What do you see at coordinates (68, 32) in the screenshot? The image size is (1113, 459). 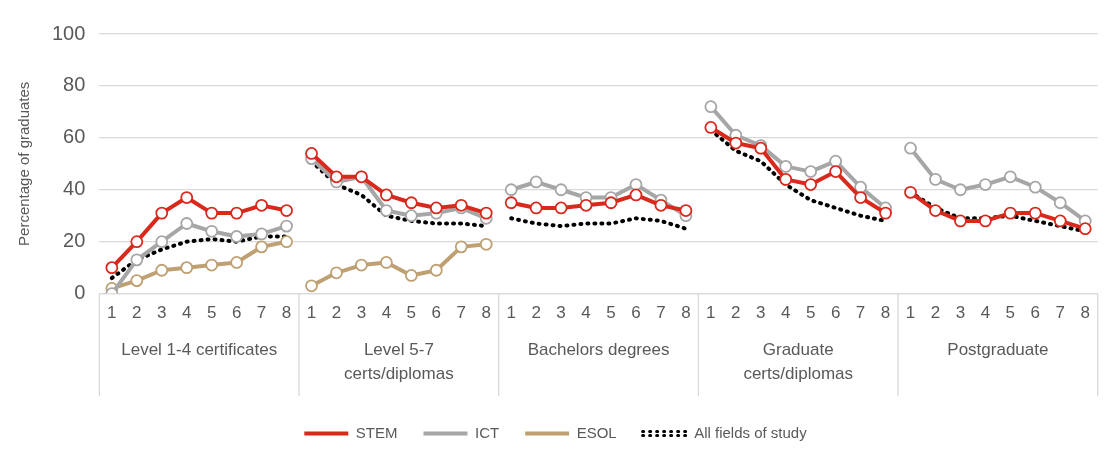 I see `y-tick-label: 100` at bounding box center [68, 32].